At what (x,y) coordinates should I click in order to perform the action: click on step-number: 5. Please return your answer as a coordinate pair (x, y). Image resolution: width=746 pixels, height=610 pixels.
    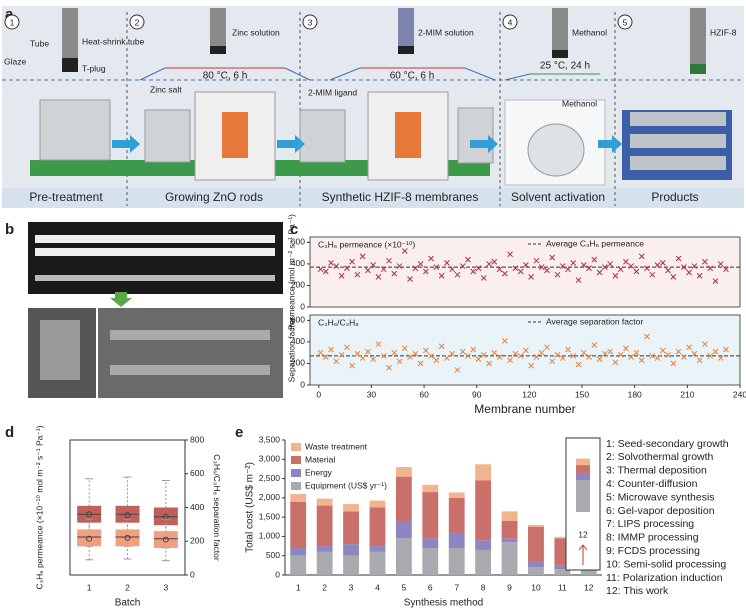
    Looking at the image, I should click on (625, 22).